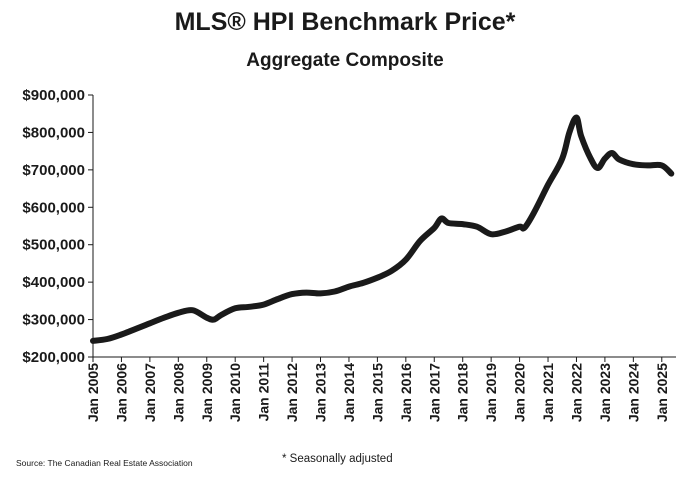 The height and width of the screenshot is (485, 690). I want to click on x-tick-label: Jan 2017, so click(434, 392).